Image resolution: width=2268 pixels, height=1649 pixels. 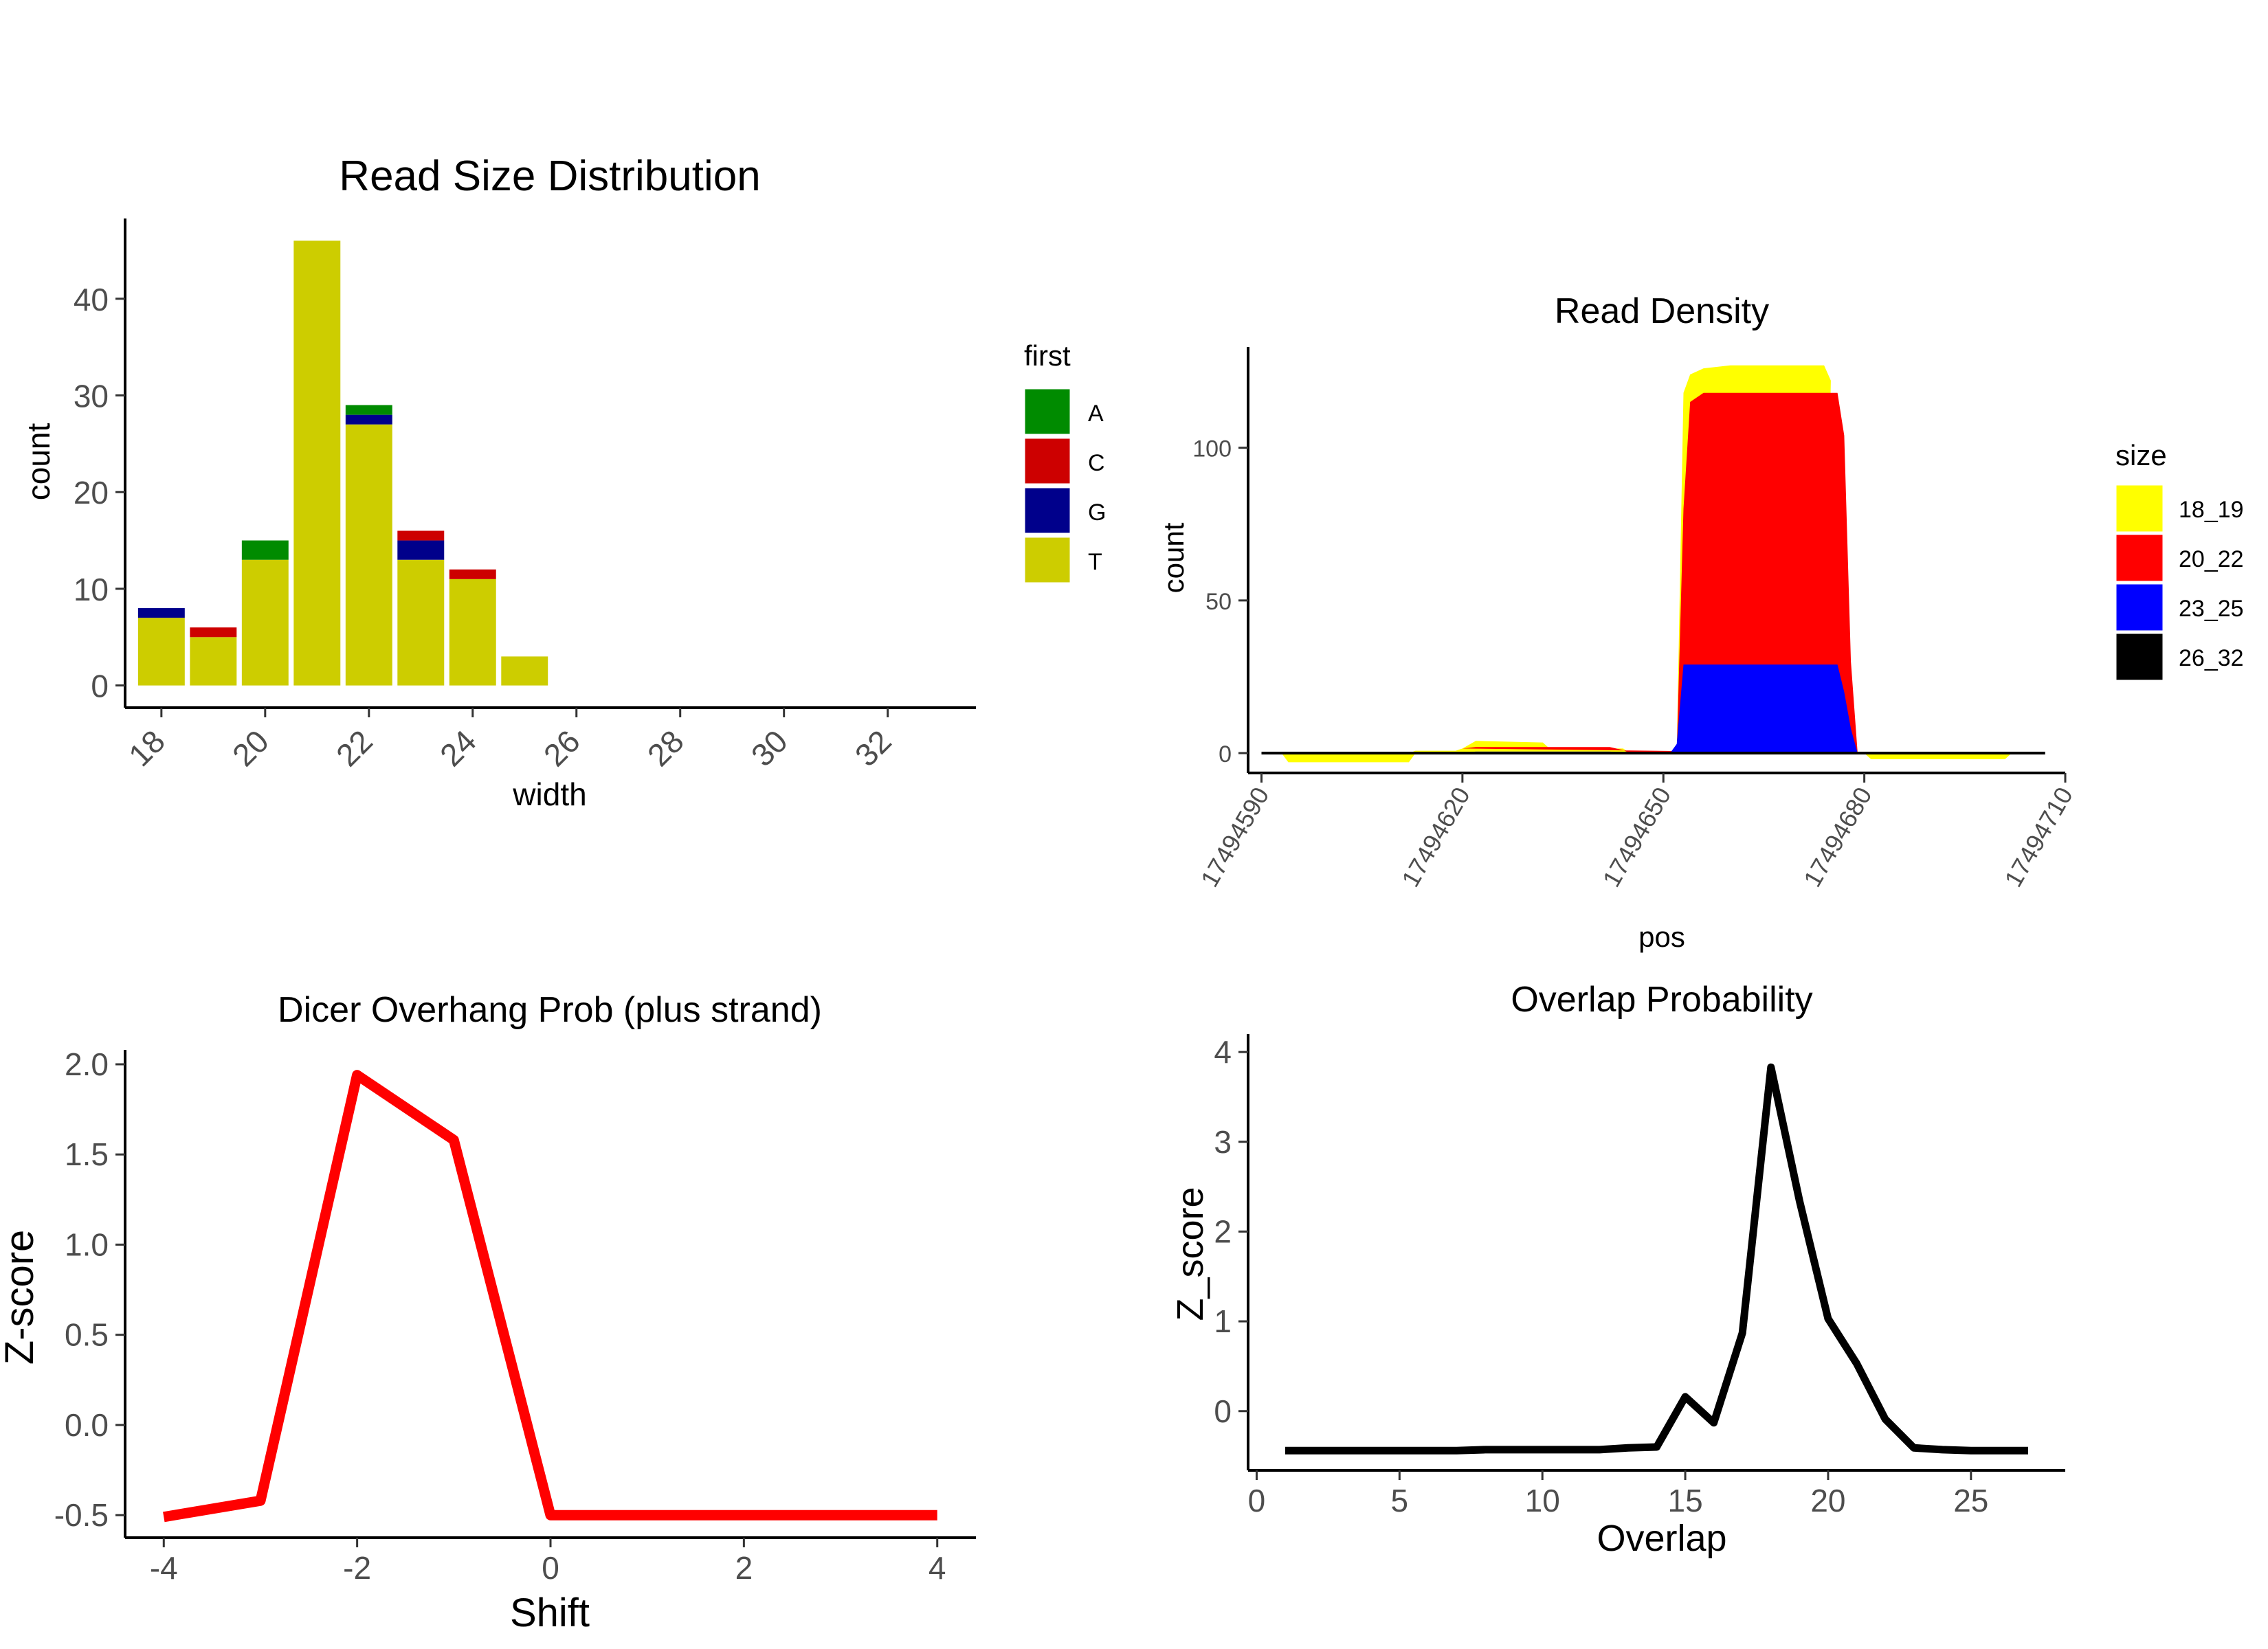 What do you see at coordinates (21, 1297) in the screenshot?
I see `y-axis-label: Z-score` at bounding box center [21, 1297].